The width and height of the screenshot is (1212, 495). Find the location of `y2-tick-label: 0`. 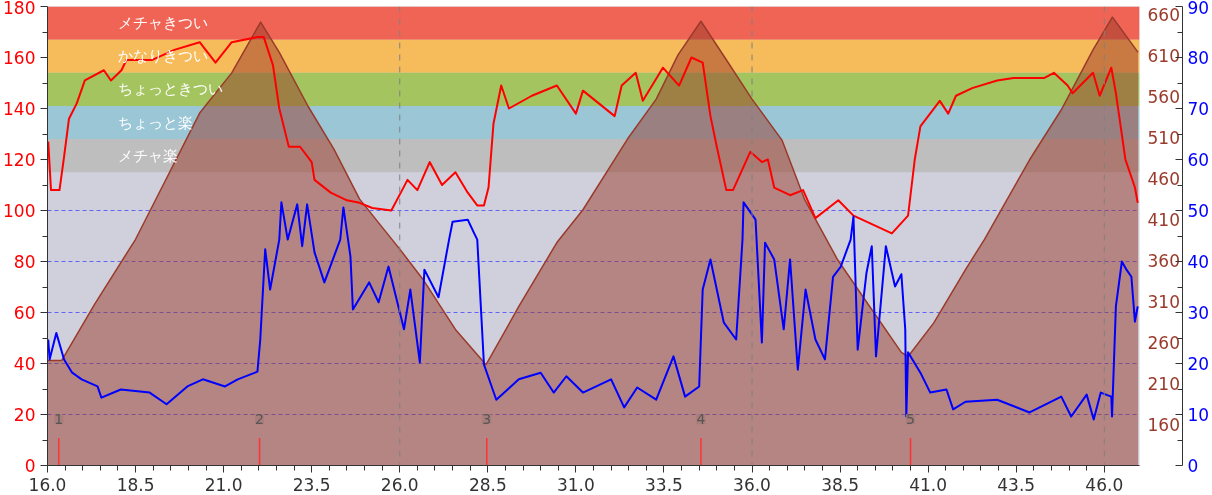

y2-tick-label: 0 is located at coordinates (1193, 466).